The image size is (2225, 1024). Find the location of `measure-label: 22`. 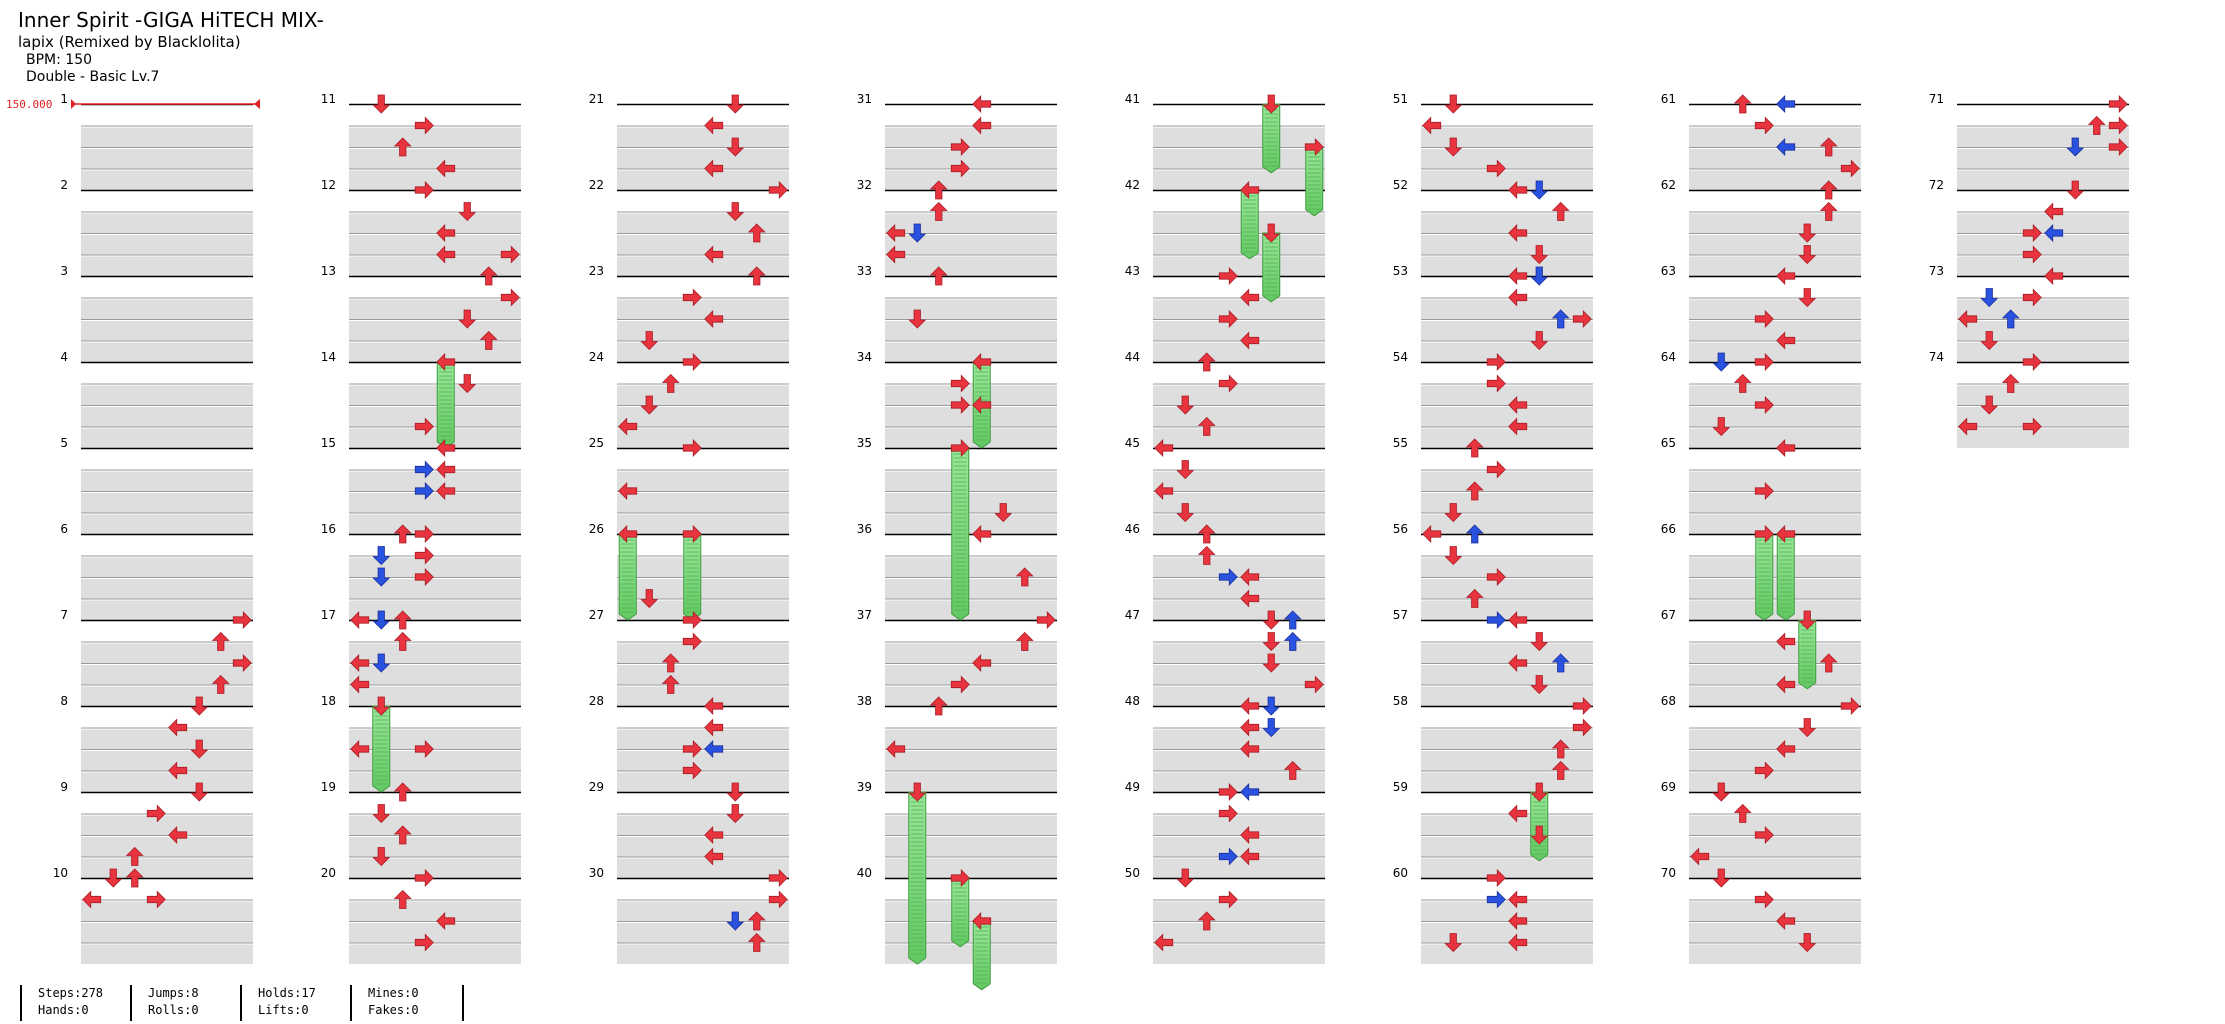

measure-label: 22 is located at coordinates (596, 185).